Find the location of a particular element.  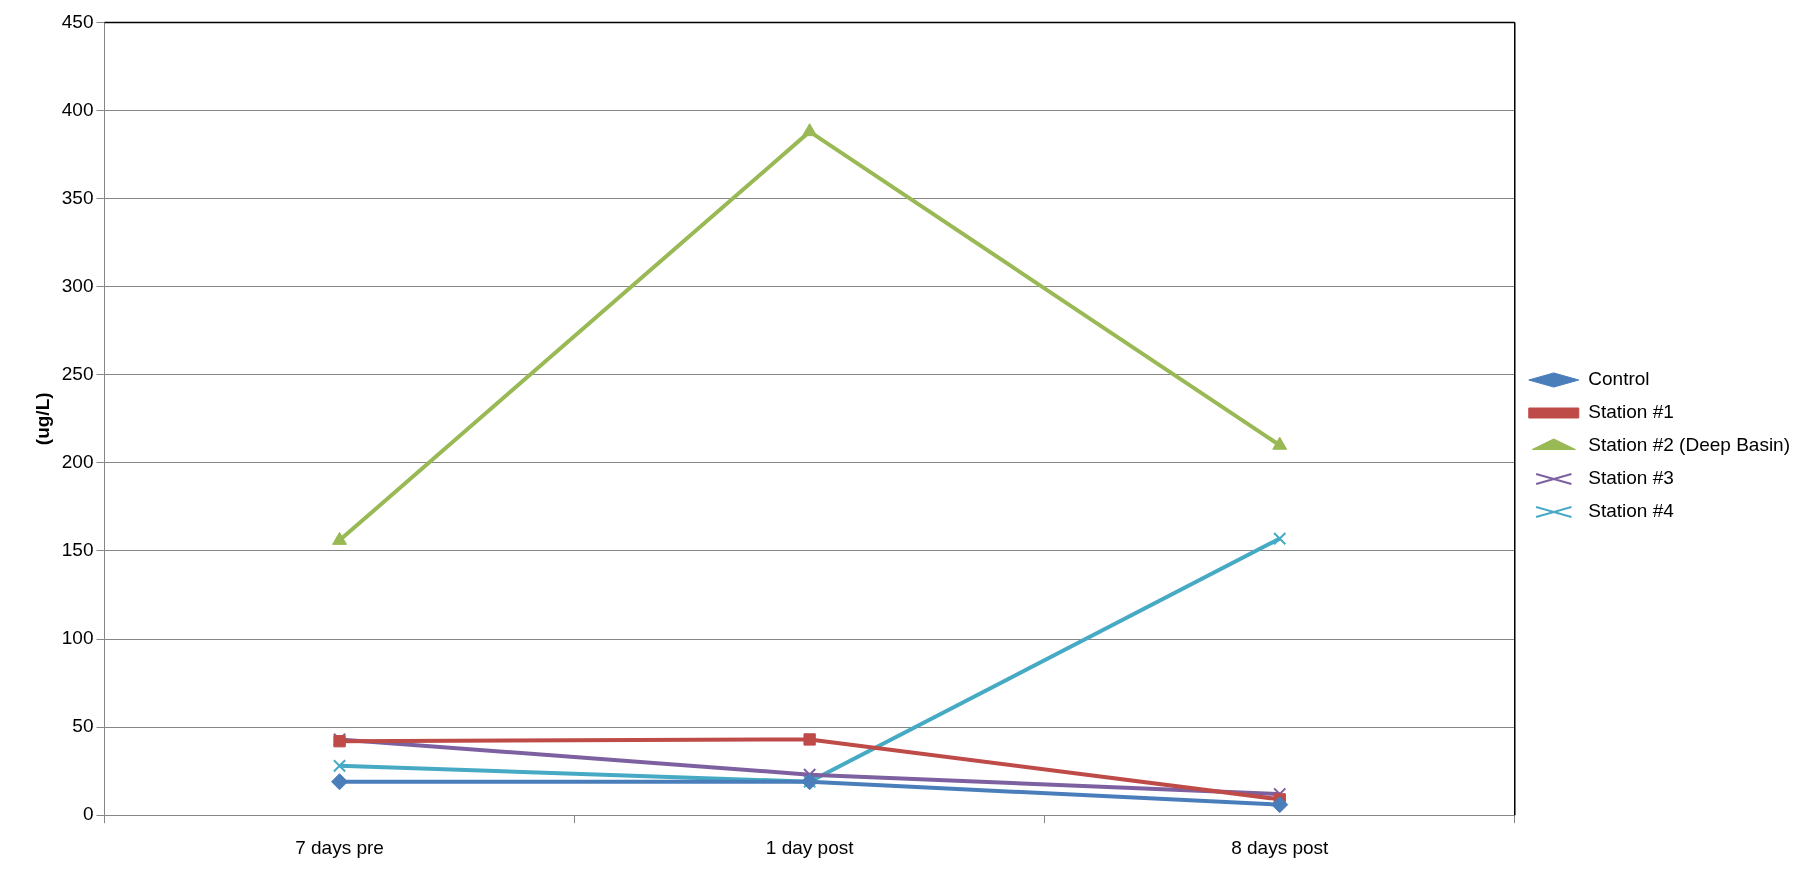

y-tick-label: 0 is located at coordinates (88, 814).